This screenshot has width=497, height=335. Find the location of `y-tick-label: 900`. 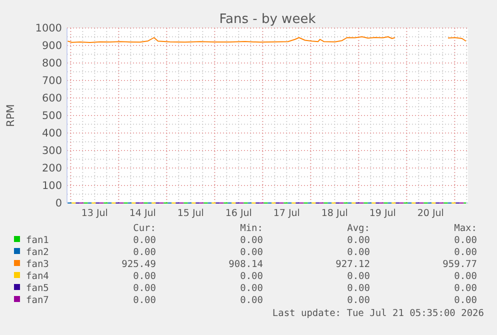

y-tick-label: 900 is located at coordinates (52, 46).